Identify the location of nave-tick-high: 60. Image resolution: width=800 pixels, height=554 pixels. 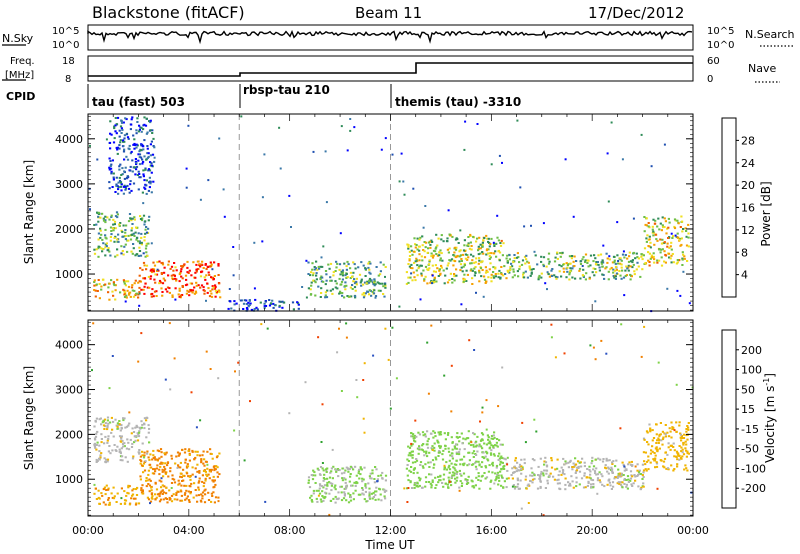
(713, 61).